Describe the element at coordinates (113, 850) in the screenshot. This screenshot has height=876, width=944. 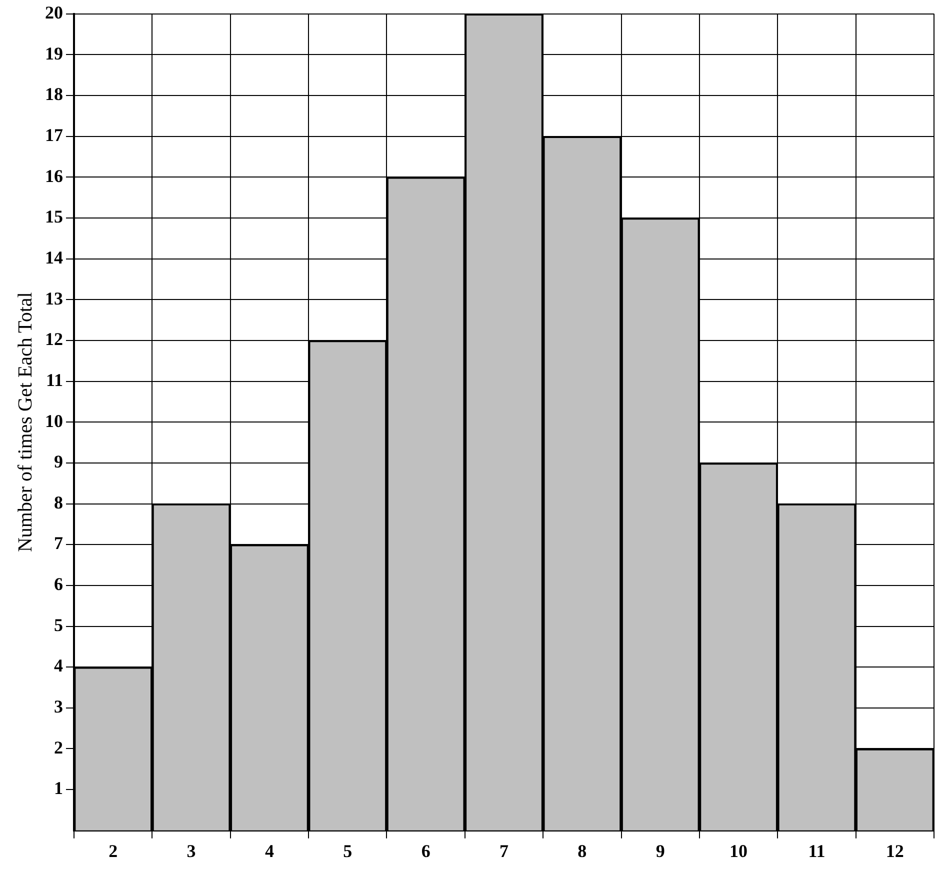
I see `x-tick-label: 2` at that location.